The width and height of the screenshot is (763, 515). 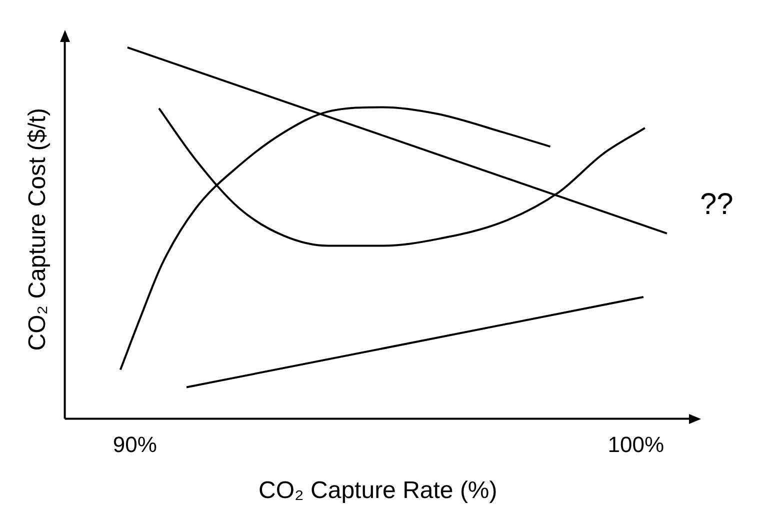 What do you see at coordinates (378, 490) in the screenshot?
I see `x-axis-title: CO₂ Capture Rate (%)` at bounding box center [378, 490].